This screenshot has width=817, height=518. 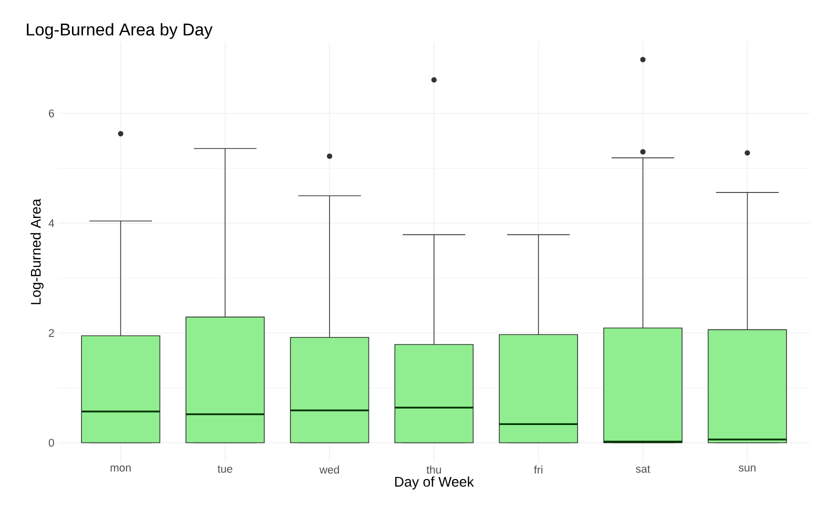 What do you see at coordinates (37, 251) in the screenshot?
I see `y-axis-title: Log-Burned Area` at bounding box center [37, 251].